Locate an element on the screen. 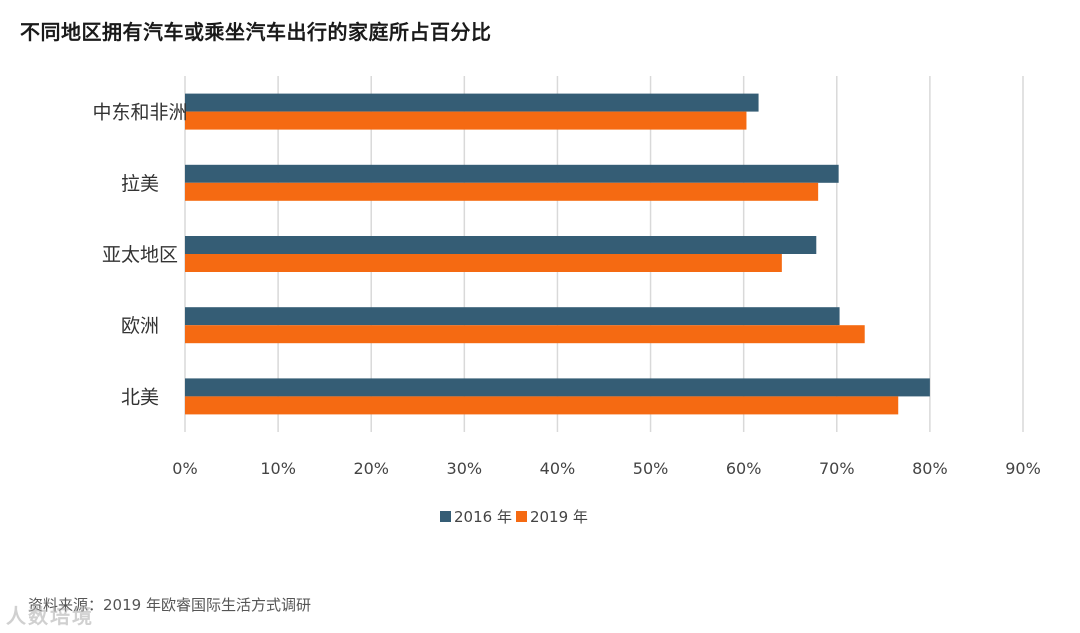 The image size is (1080, 633). x-tick-label: 50% is located at coordinates (651, 468).